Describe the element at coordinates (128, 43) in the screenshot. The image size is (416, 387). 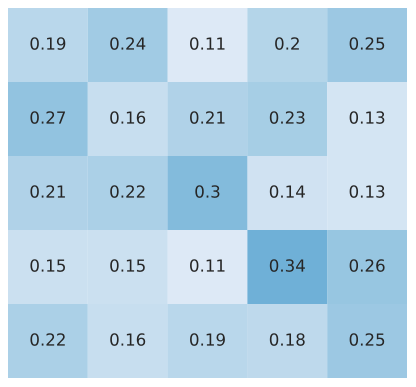
I see `data-label: 0.24` at that location.